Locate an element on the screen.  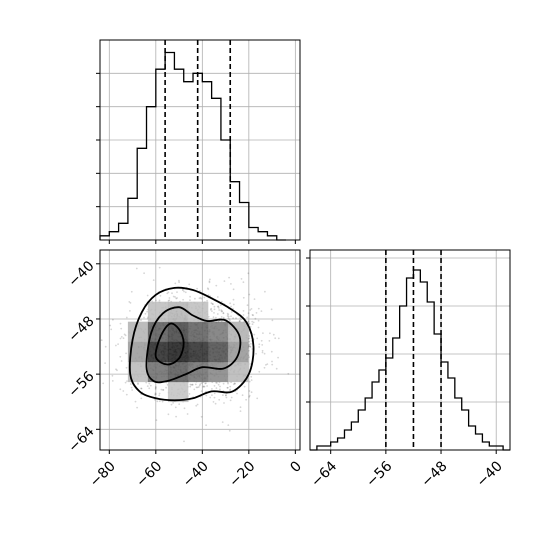
hist2-xtick-label: −56 is located at coordinates (379, 474).